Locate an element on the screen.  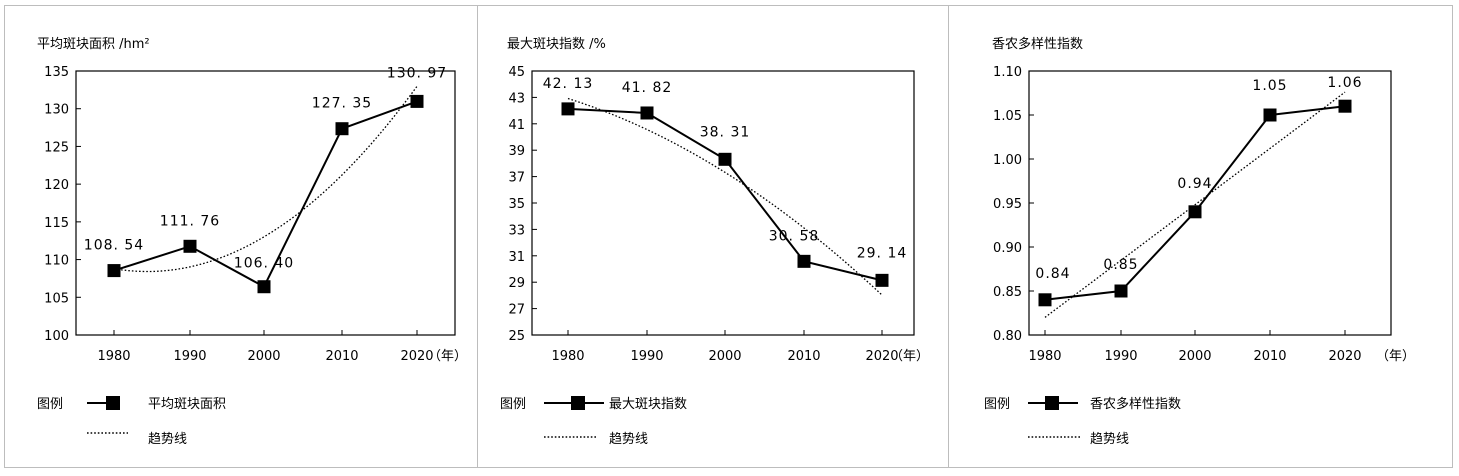
y-tick-label: 100 is located at coordinates (56, 336).